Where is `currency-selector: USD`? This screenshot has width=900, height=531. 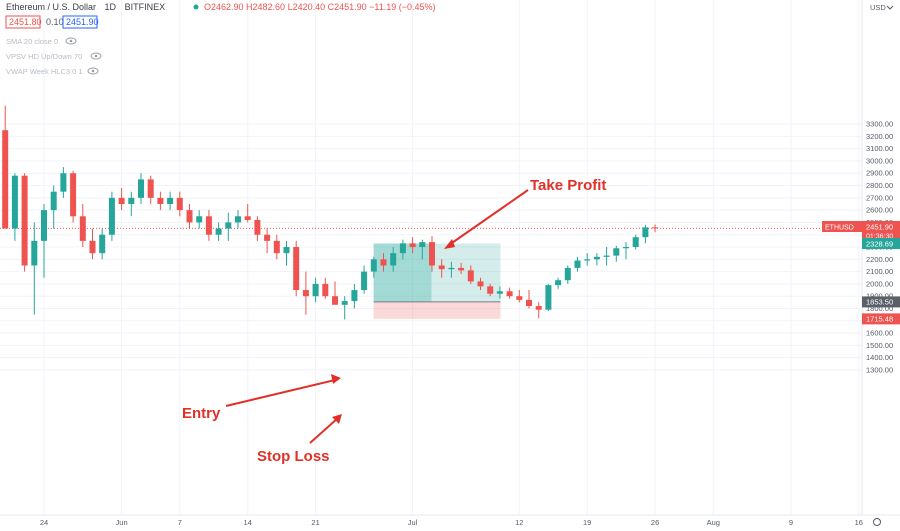
currency-selector: USD is located at coordinates (882, 7).